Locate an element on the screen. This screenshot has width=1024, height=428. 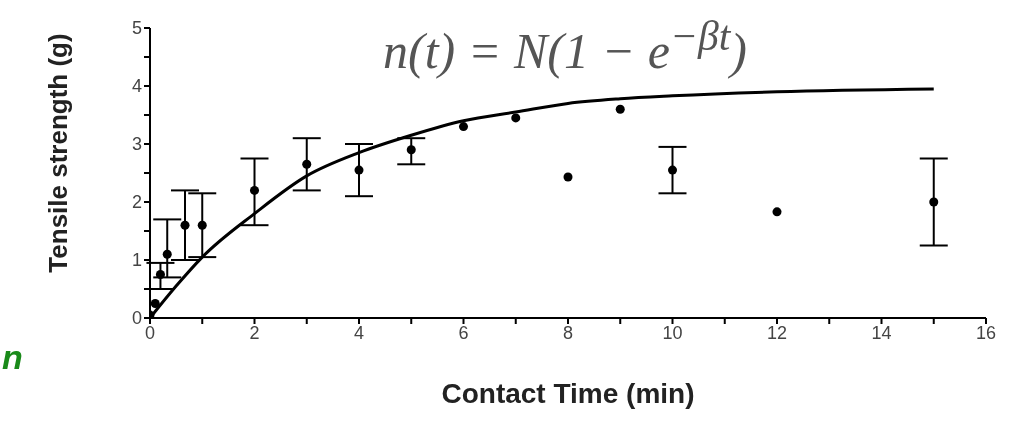
text: n is located at coordinates (12, 357).